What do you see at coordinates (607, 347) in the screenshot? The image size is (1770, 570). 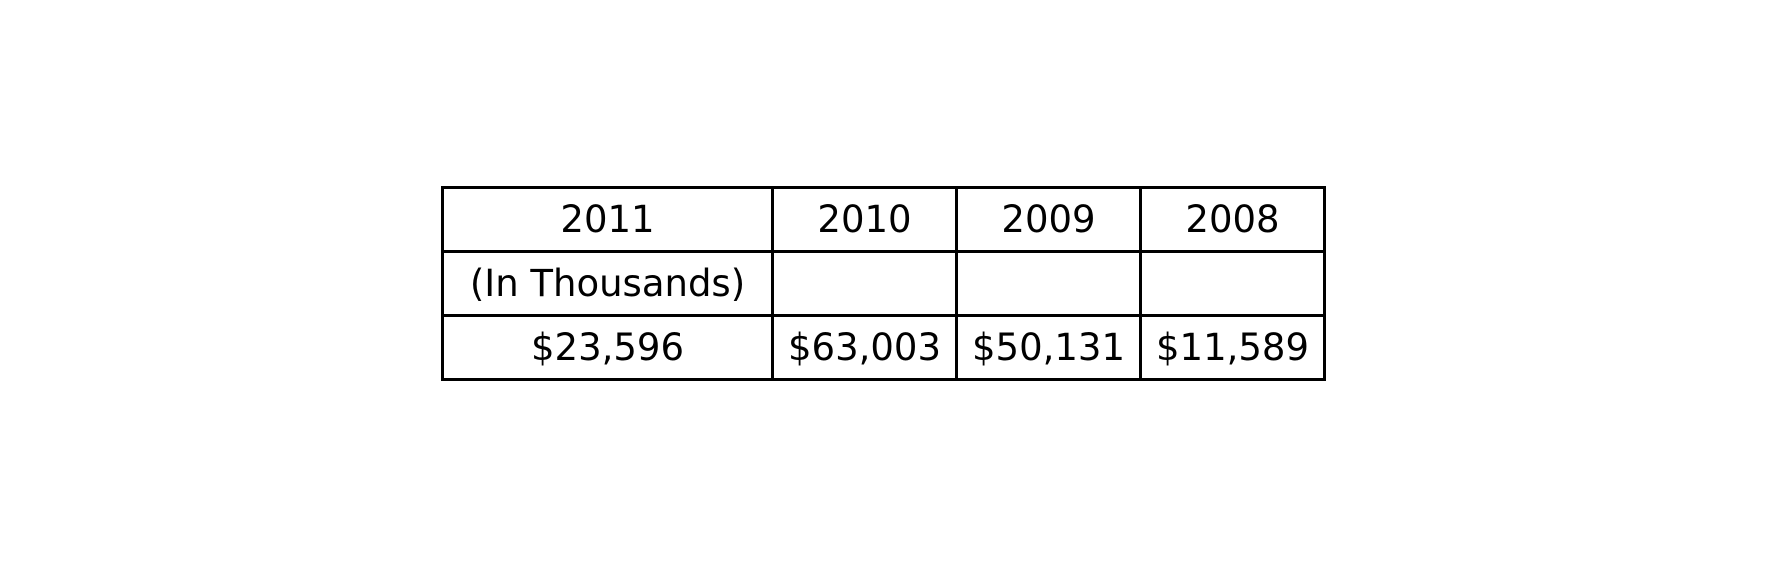 I see `value-cell-2011: $23,596` at bounding box center [607, 347].